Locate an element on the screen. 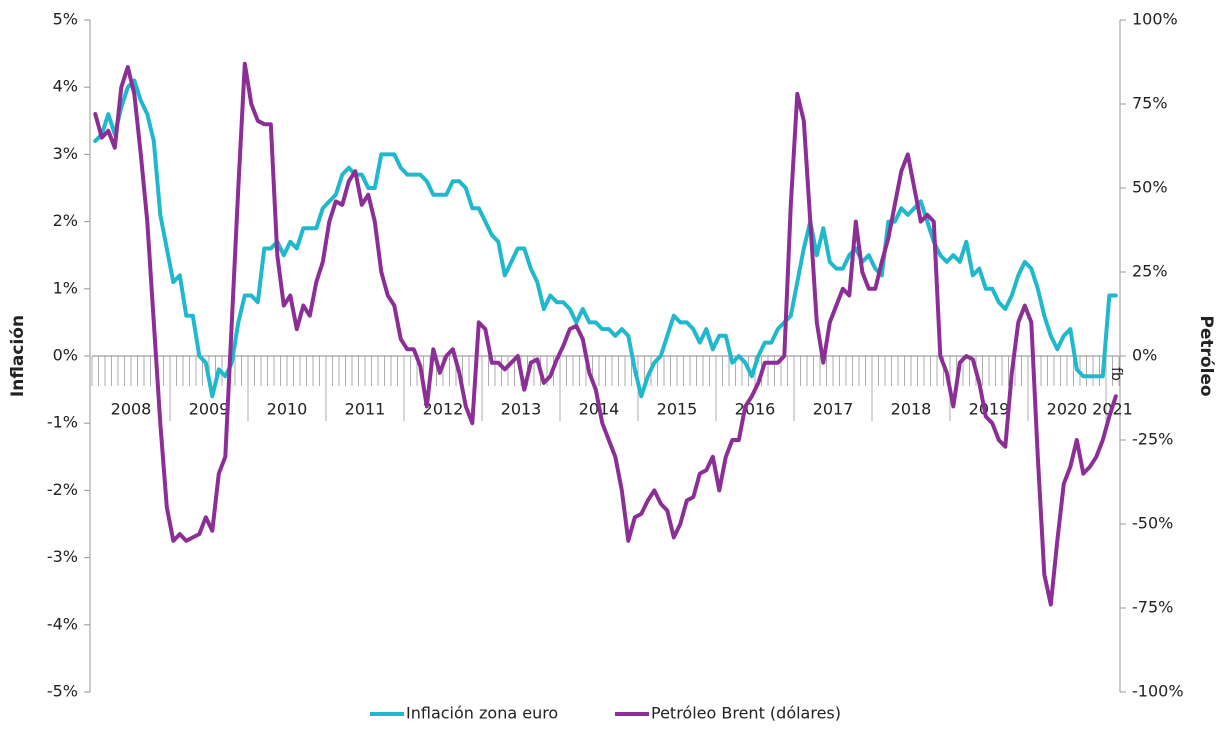  y2-tick-label: 100% is located at coordinates (1155, 19).